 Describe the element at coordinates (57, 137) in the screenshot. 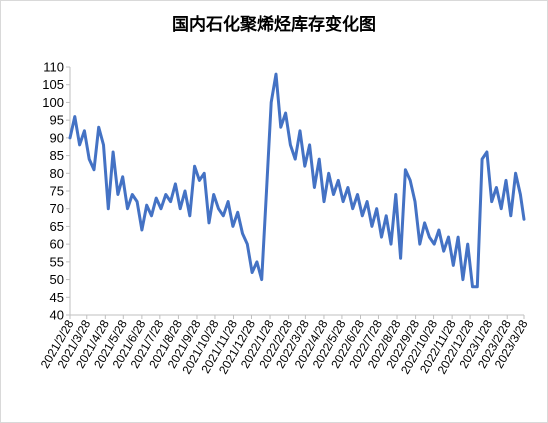

I see `y-tick-label: 90` at that location.